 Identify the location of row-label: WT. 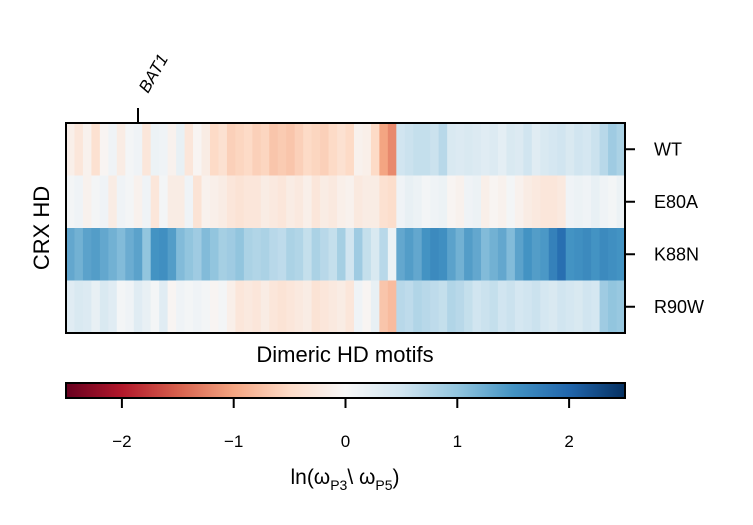
(668, 149).